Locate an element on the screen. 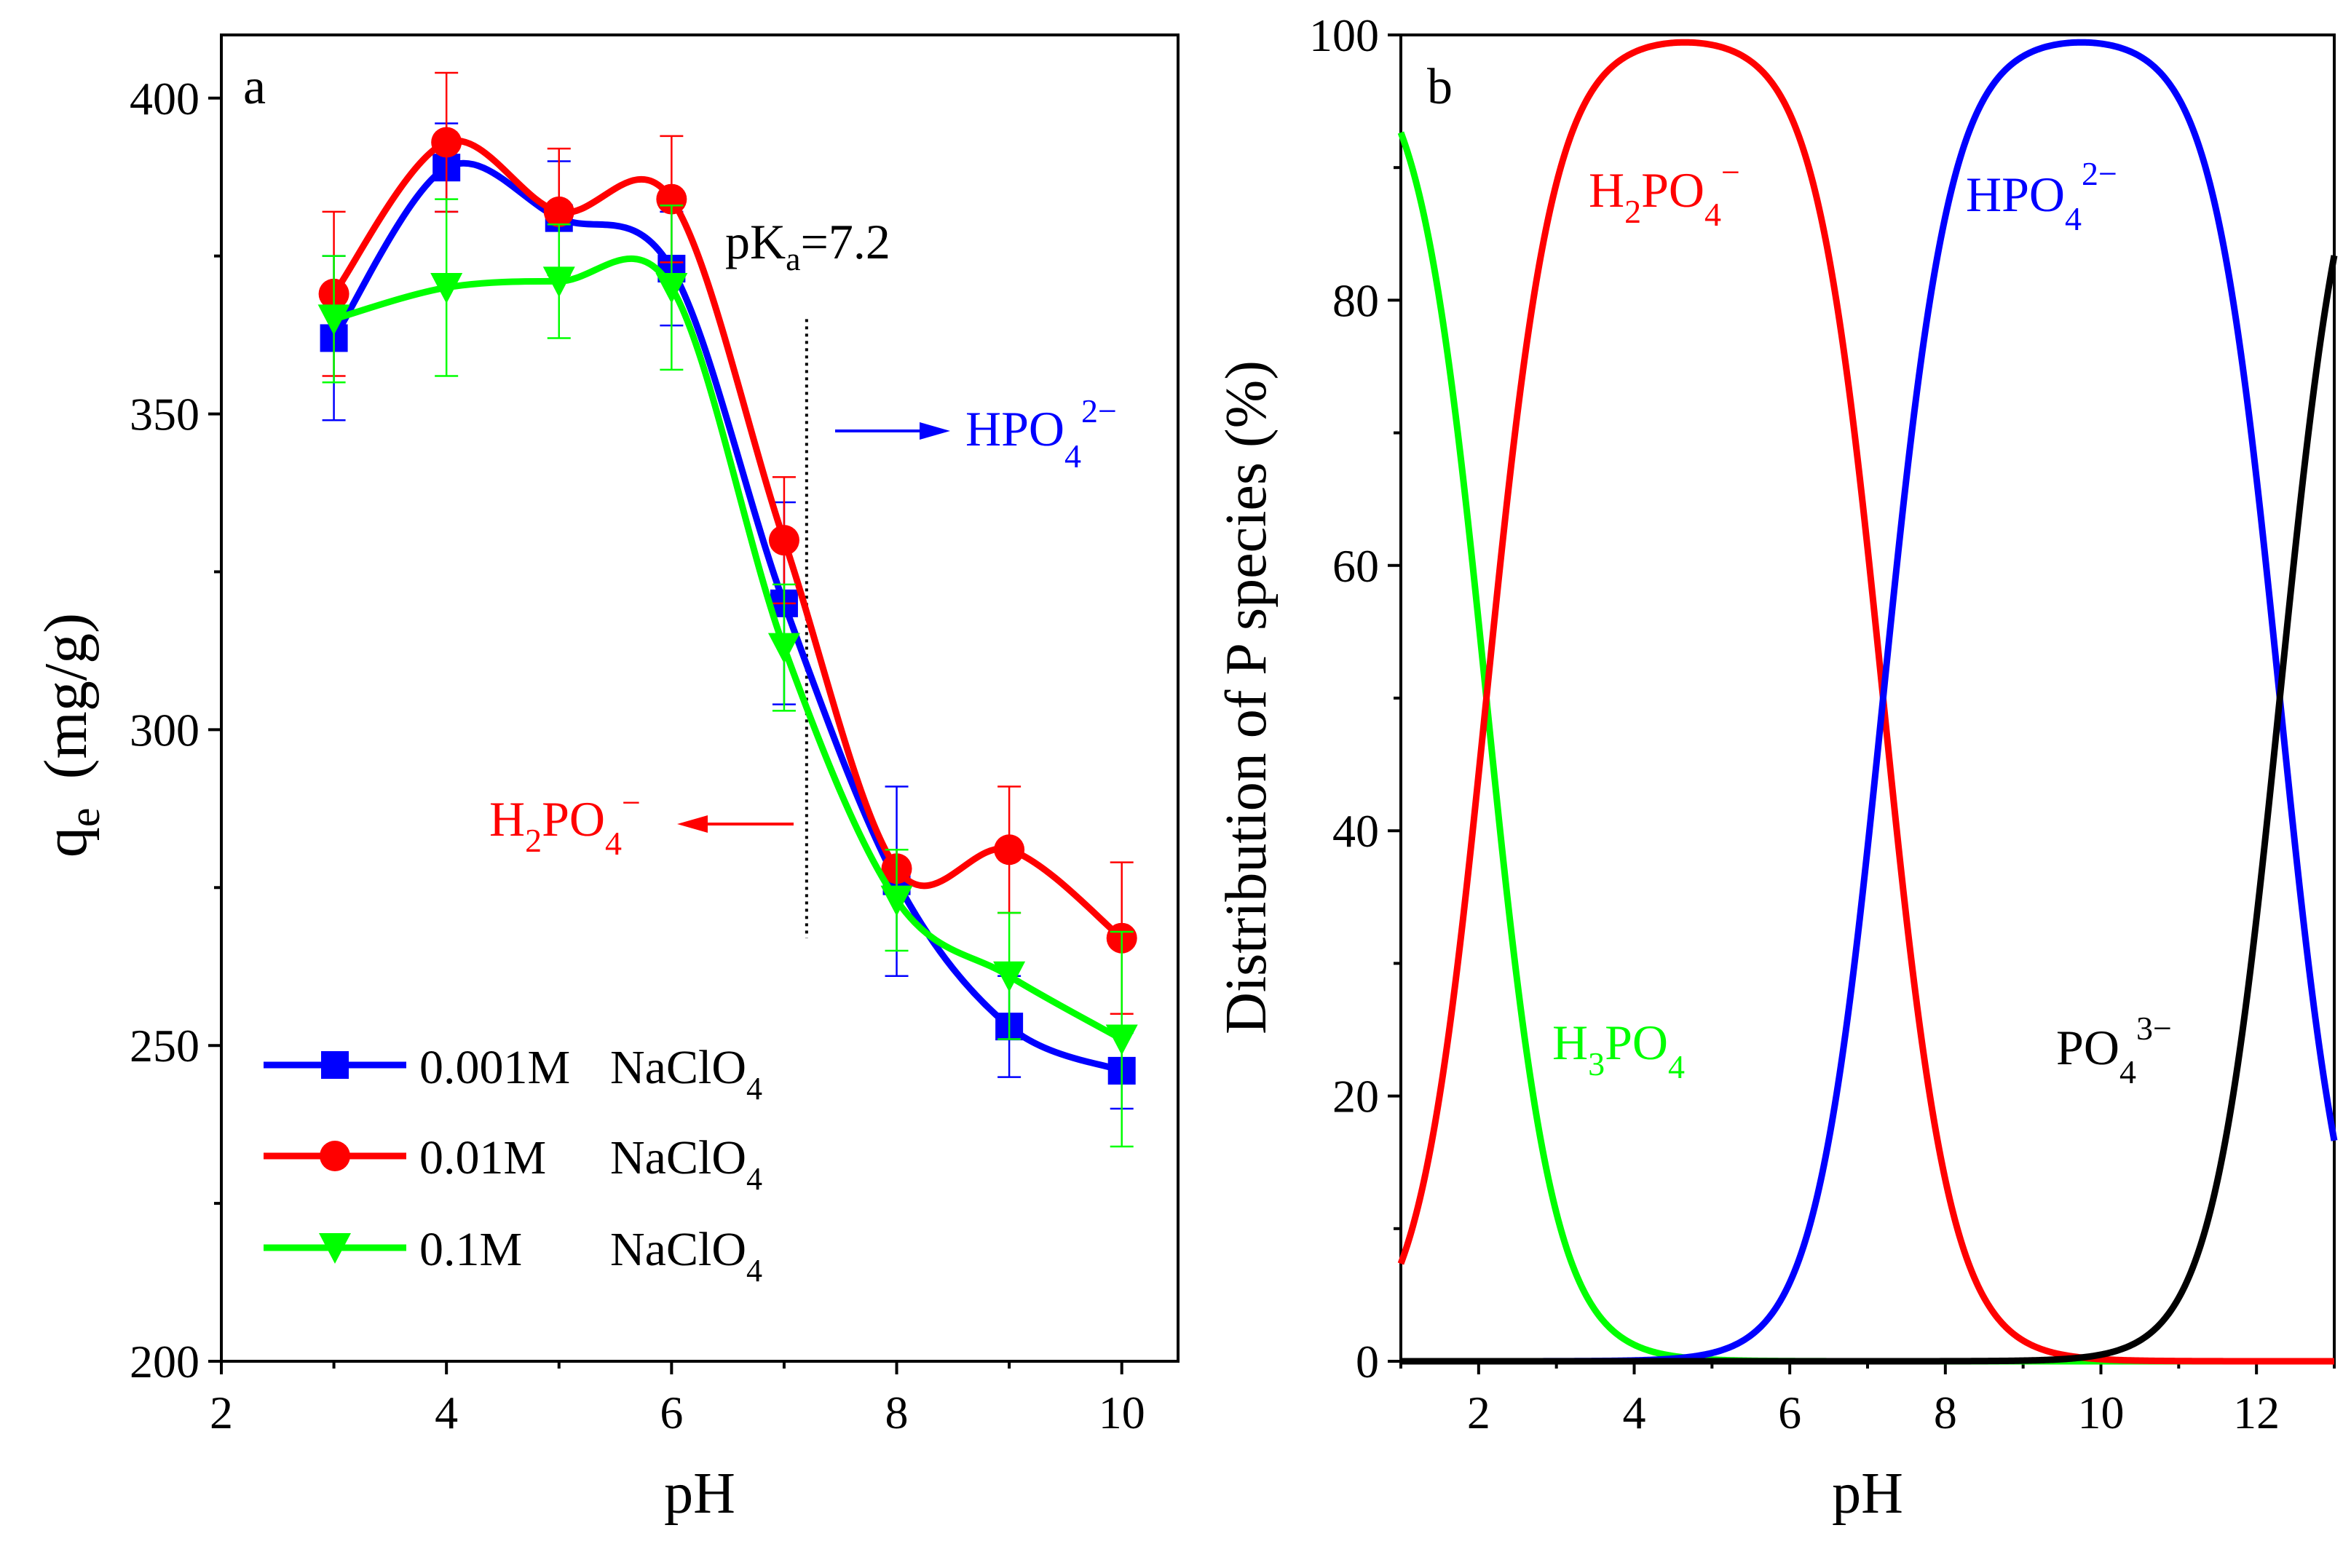  legend: 0.001M NaClO4 0.01M NaClO4 0.1M NaClO4 is located at coordinates (513, 1164).